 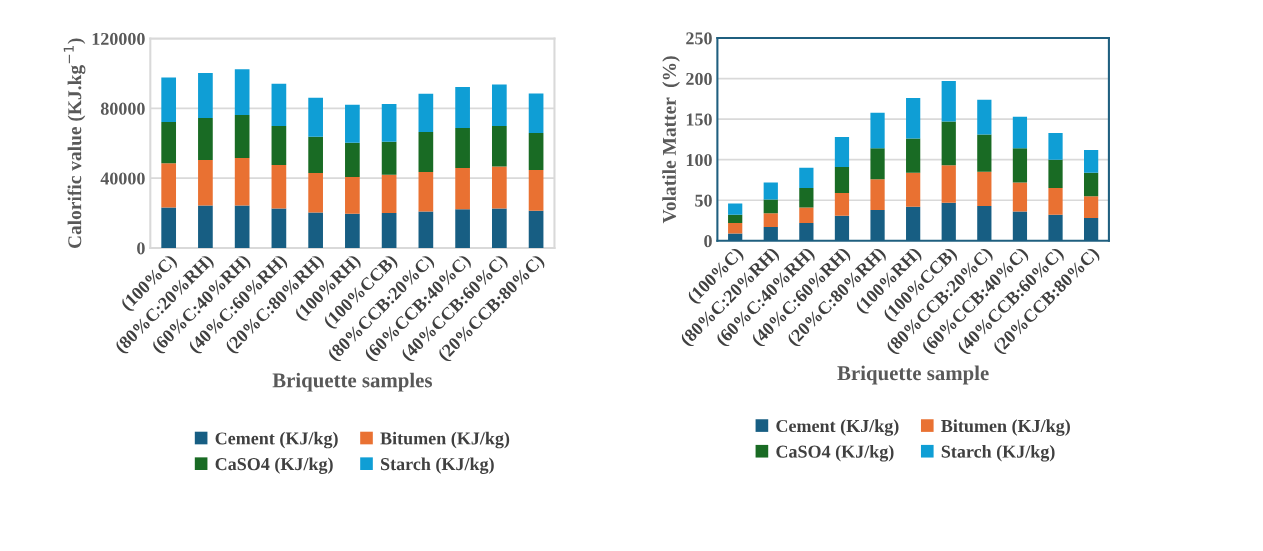 I want to click on y-tick-label: 40000, so click(x=122, y=178).